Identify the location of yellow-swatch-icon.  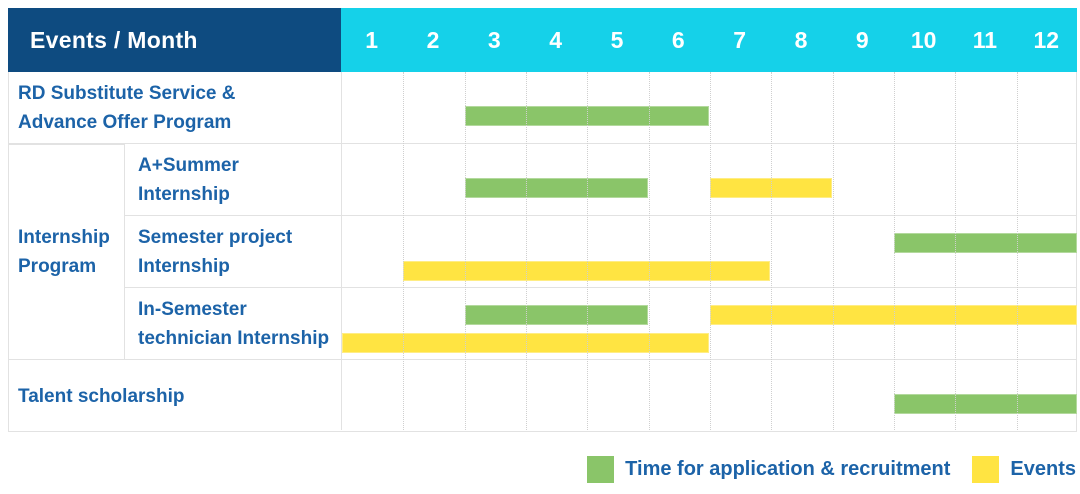
(986, 469).